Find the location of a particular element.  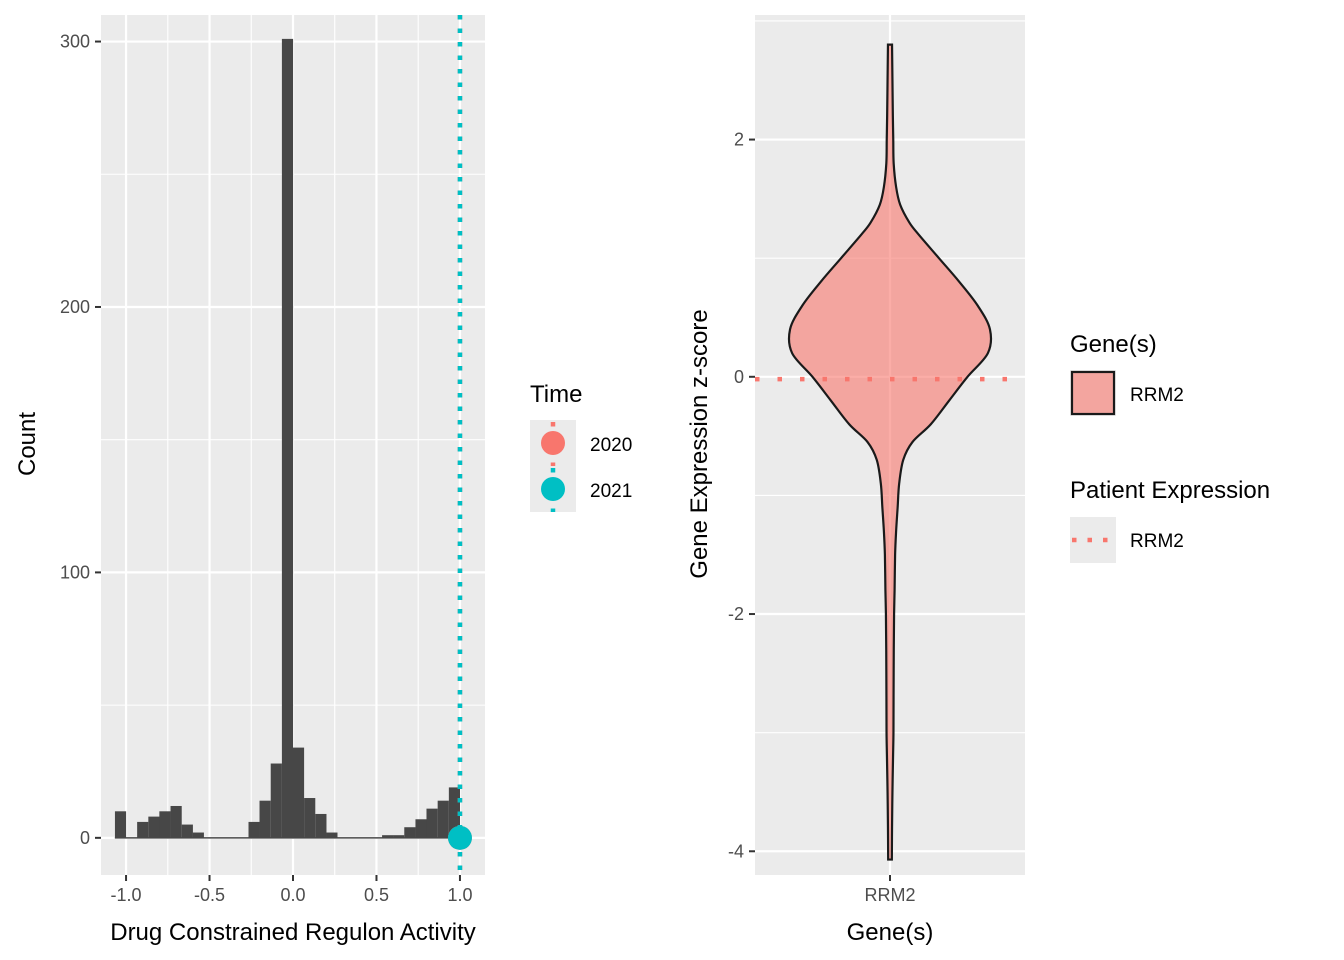

time-legend-title: Time is located at coordinates (556, 394).